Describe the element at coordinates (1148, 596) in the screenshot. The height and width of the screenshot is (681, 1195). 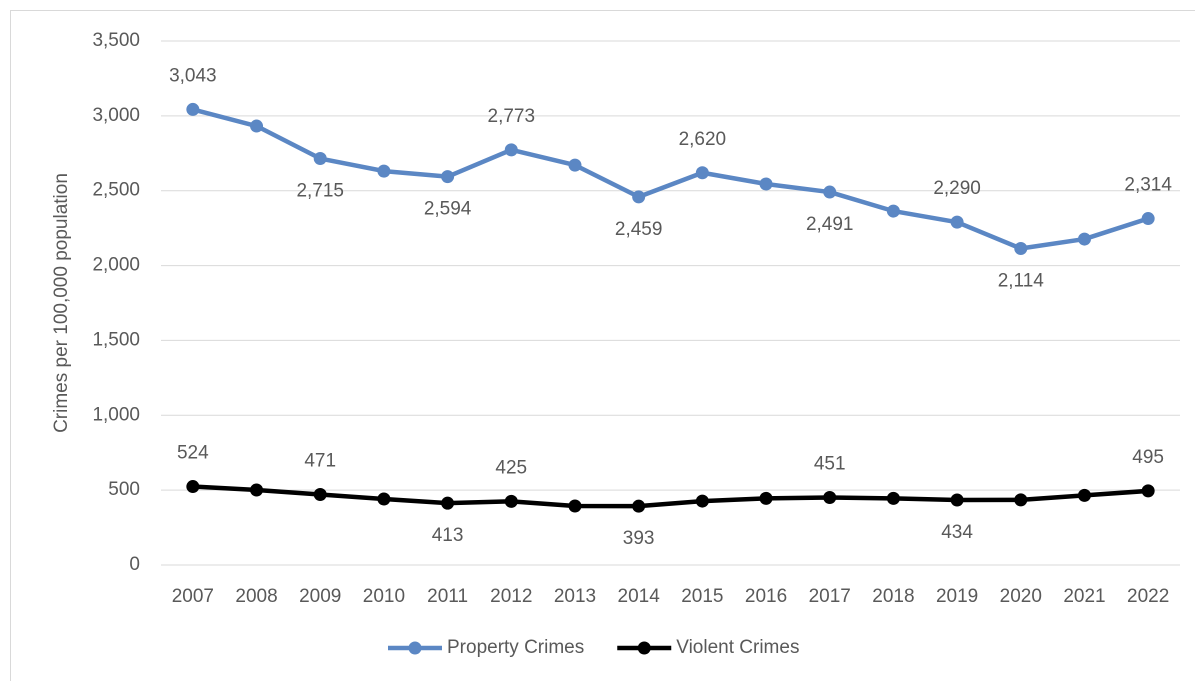
I see `x-tick-label: 2022` at that location.